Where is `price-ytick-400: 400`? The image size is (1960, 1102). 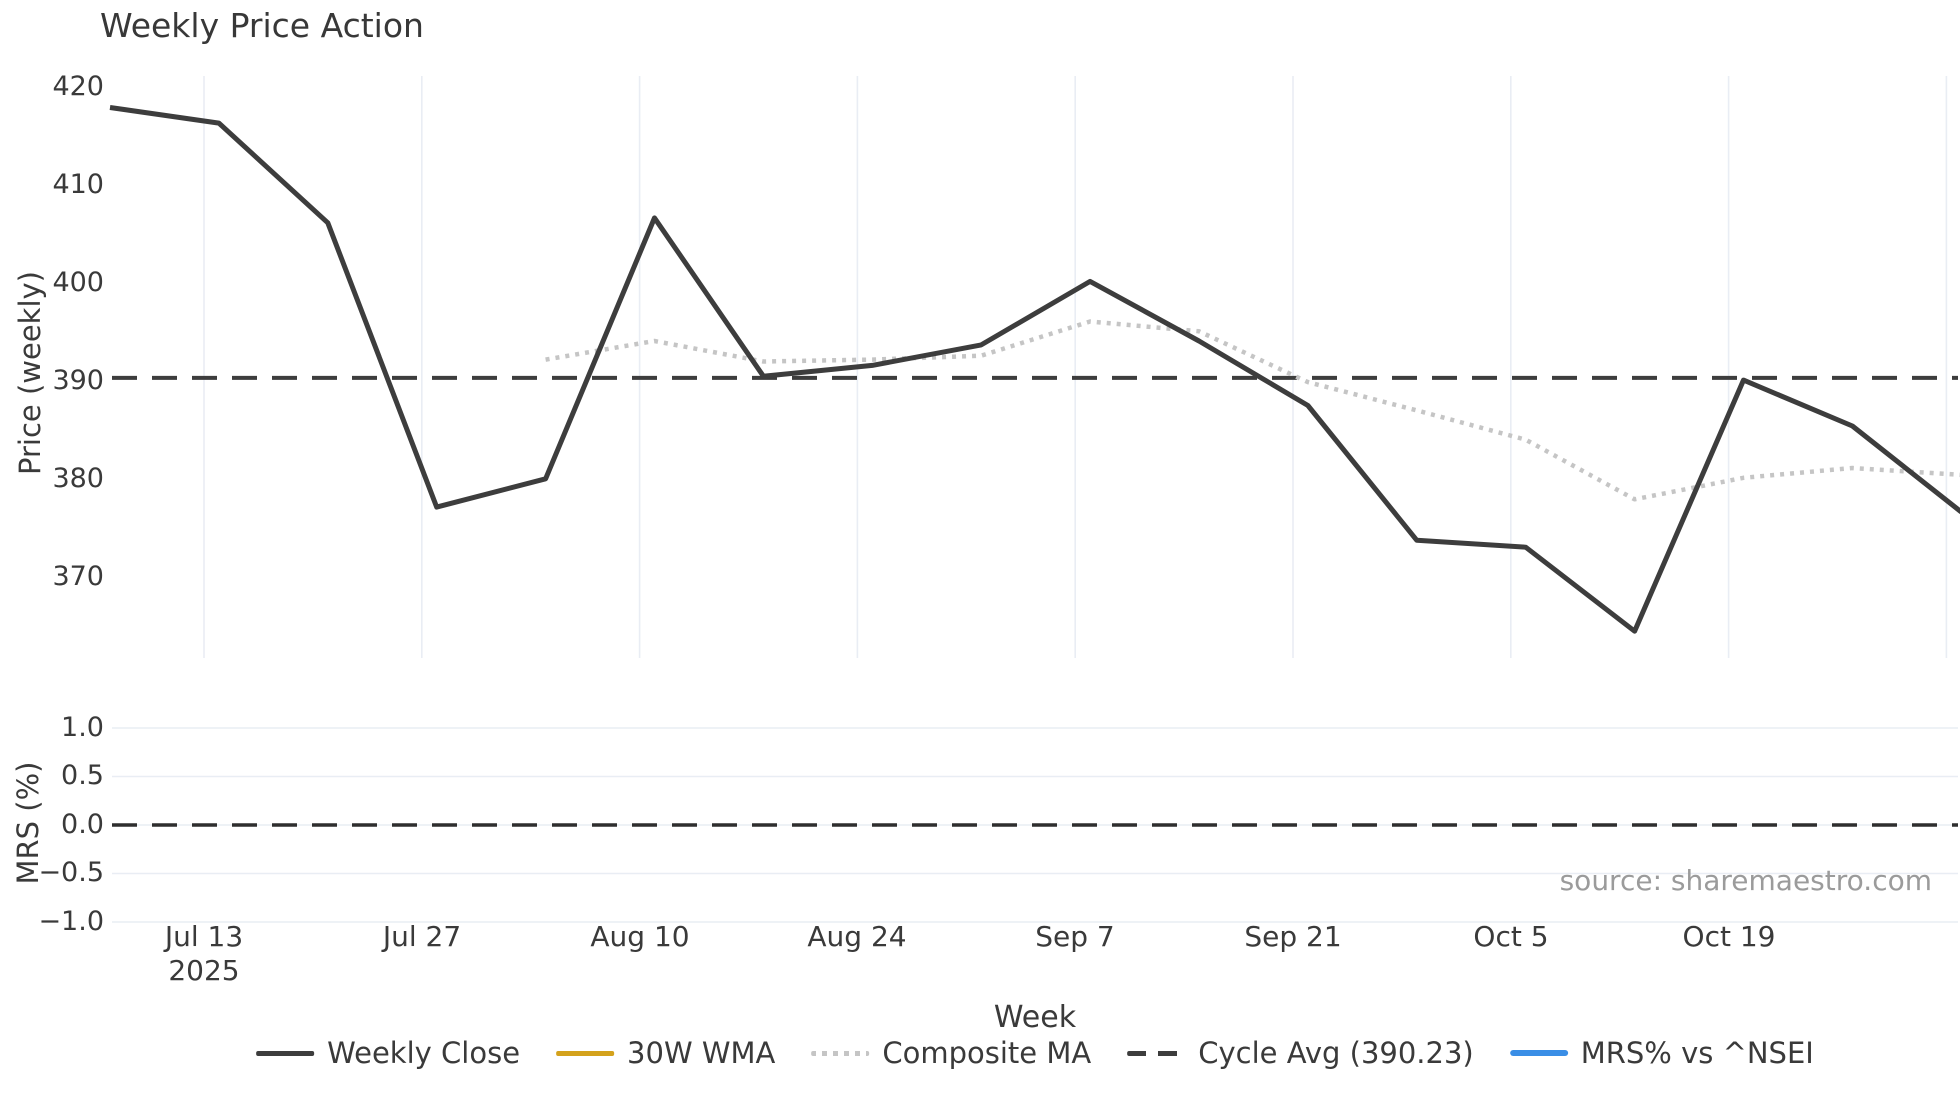
price-ytick-400: 400 is located at coordinates (78, 282).